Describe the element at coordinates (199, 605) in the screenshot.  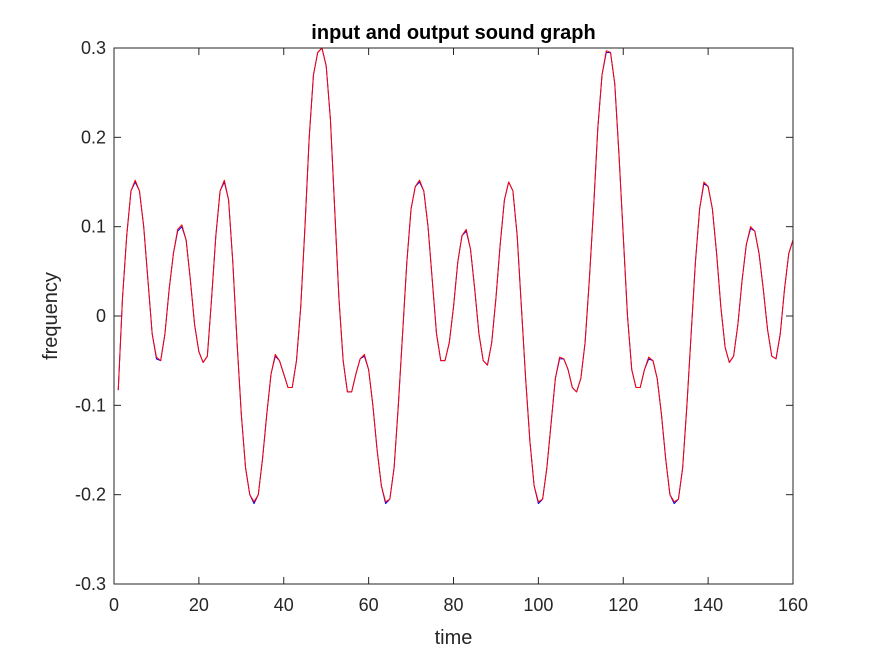
I see `x-tick-label: 20` at that location.